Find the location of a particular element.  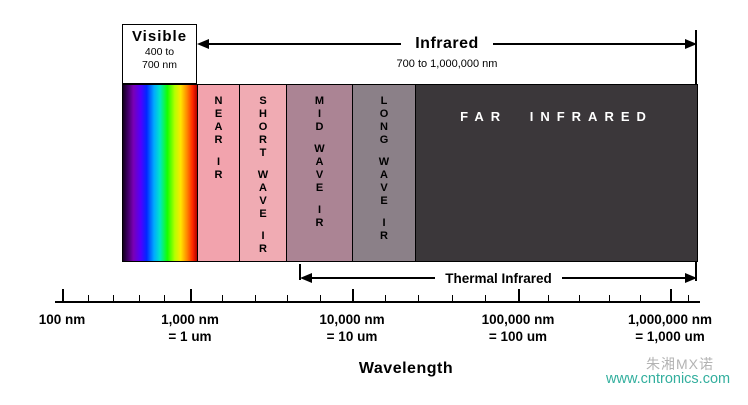

visible-title: Visible is located at coordinates (159, 36).